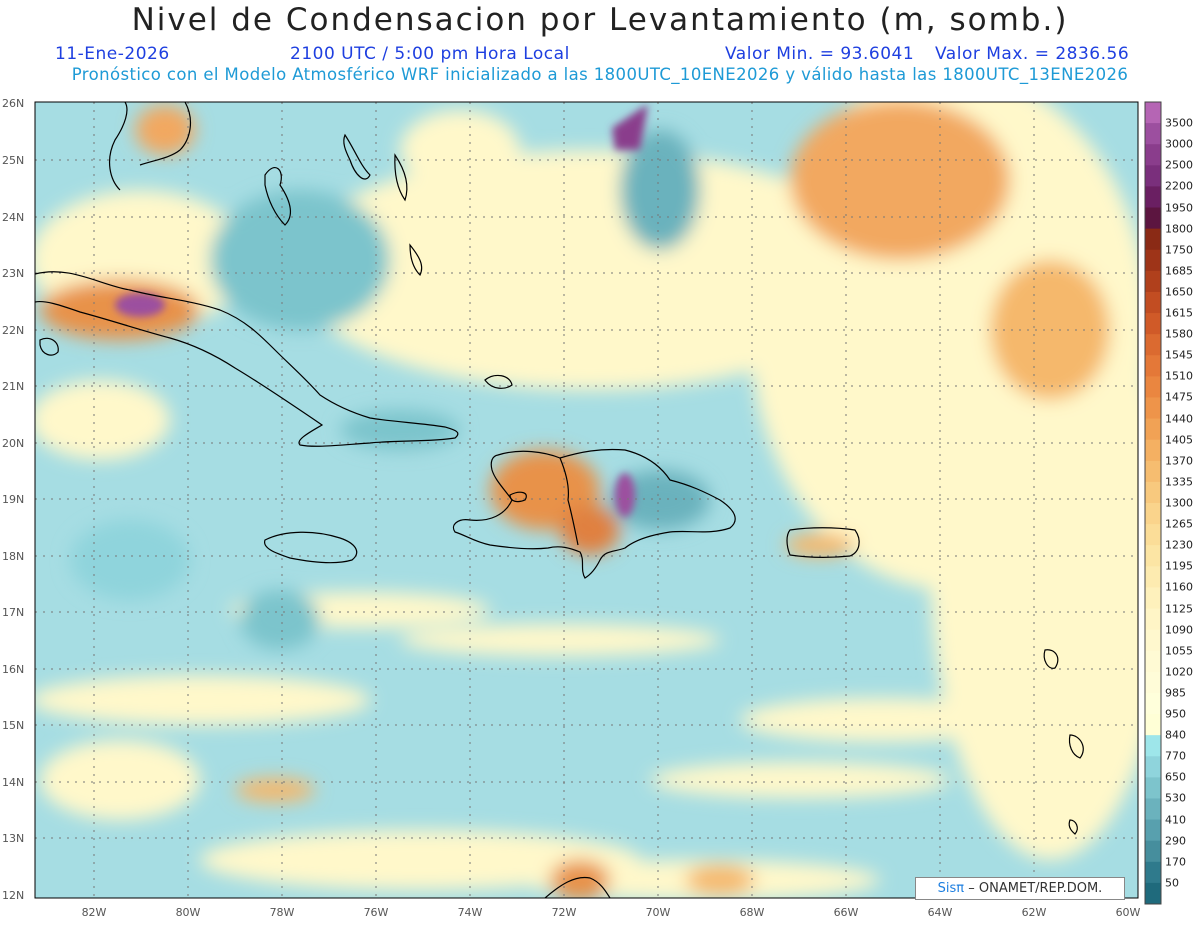  What do you see at coordinates (951, 888) in the screenshot?
I see `credit-brand: Sisπ` at bounding box center [951, 888].